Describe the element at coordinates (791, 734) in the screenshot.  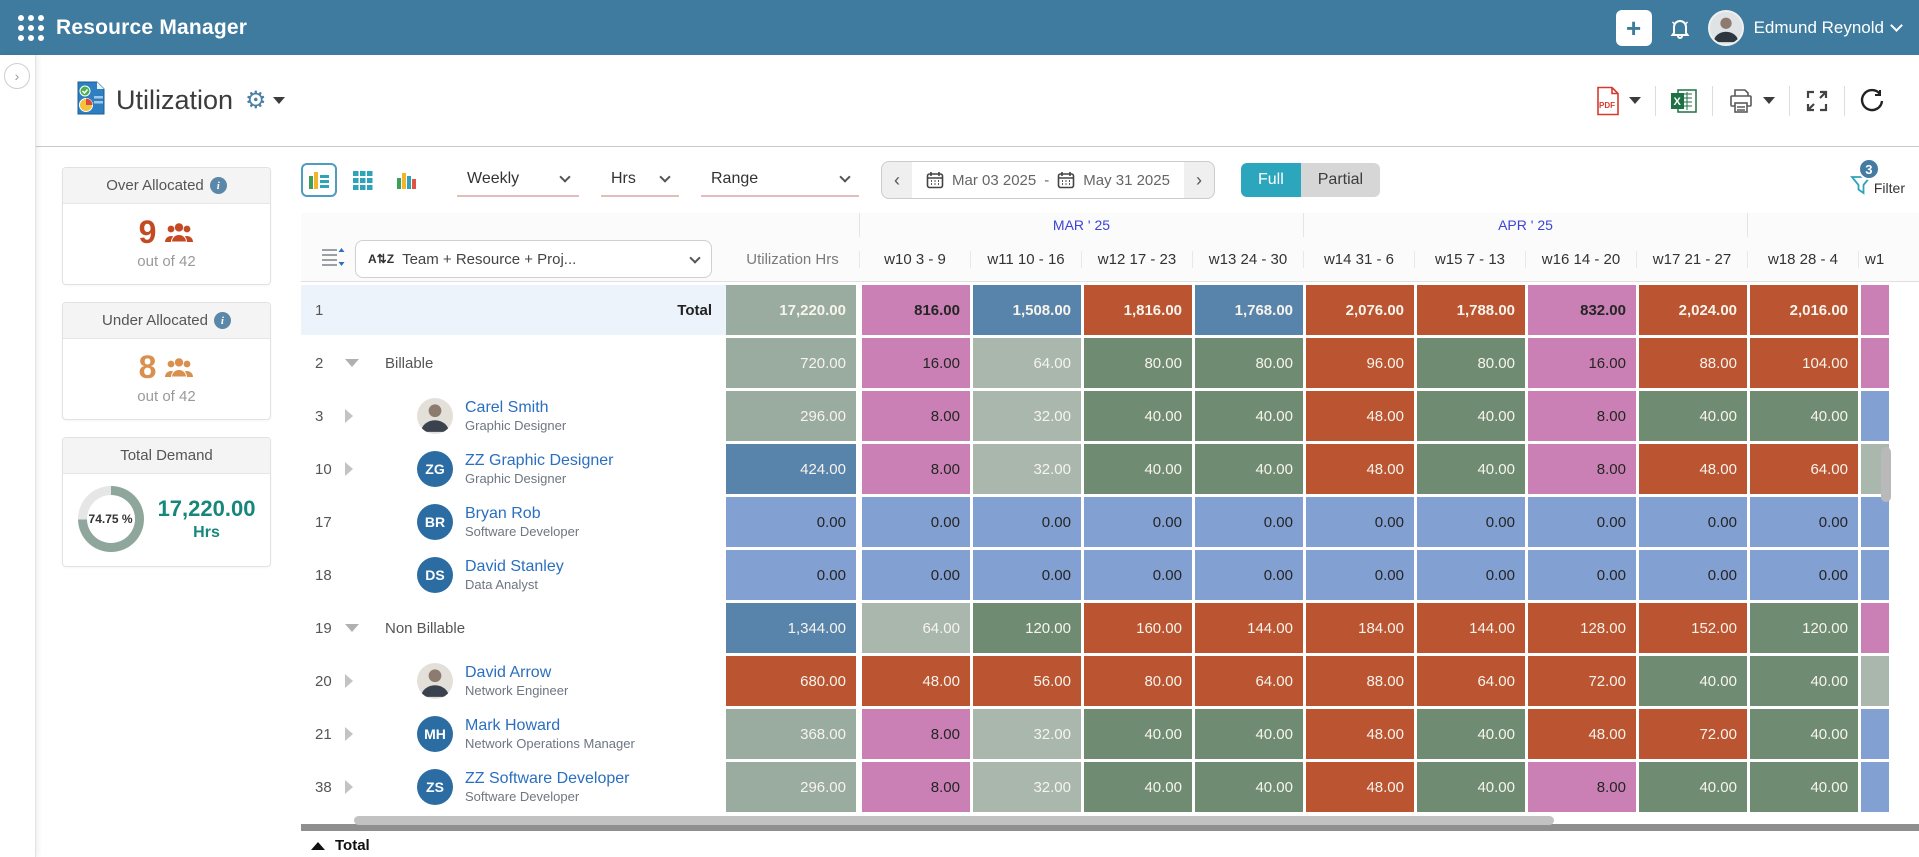
I see `utilization-total-cell: 368.00` at that location.